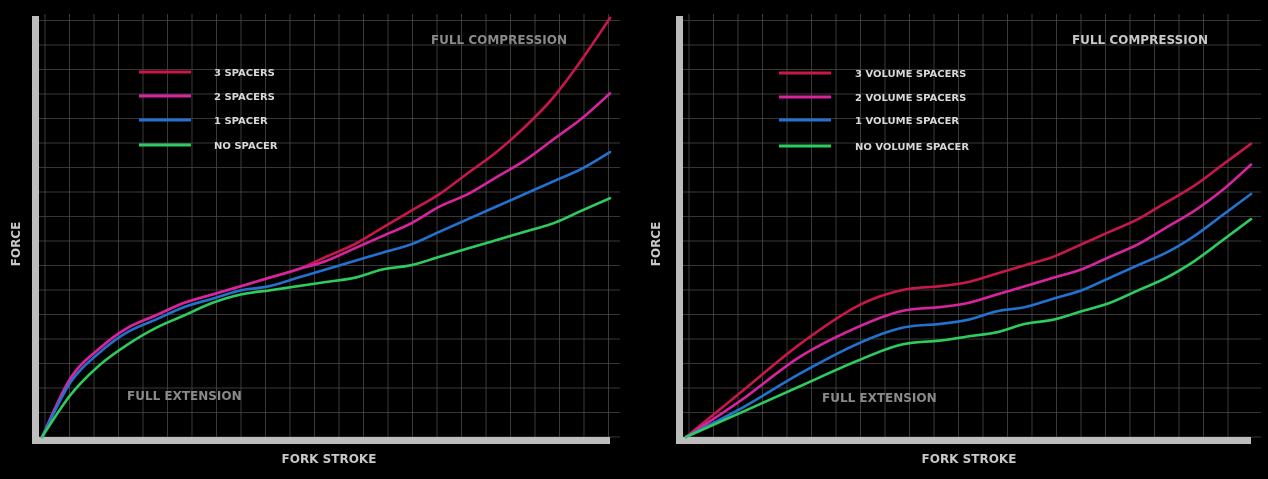  What do you see at coordinates (910, 74) in the screenshot?
I see `legend-label-1: 3 VOLUME SPACERS` at bounding box center [910, 74].